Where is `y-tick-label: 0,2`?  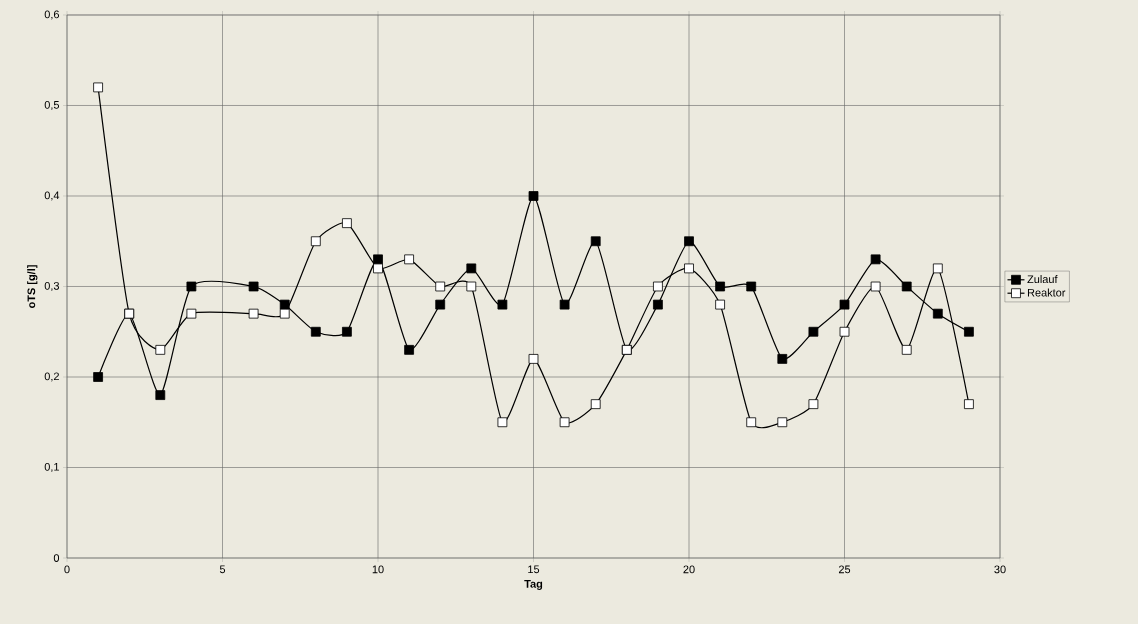 y-tick-label: 0,2 is located at coordinates (51, 377).